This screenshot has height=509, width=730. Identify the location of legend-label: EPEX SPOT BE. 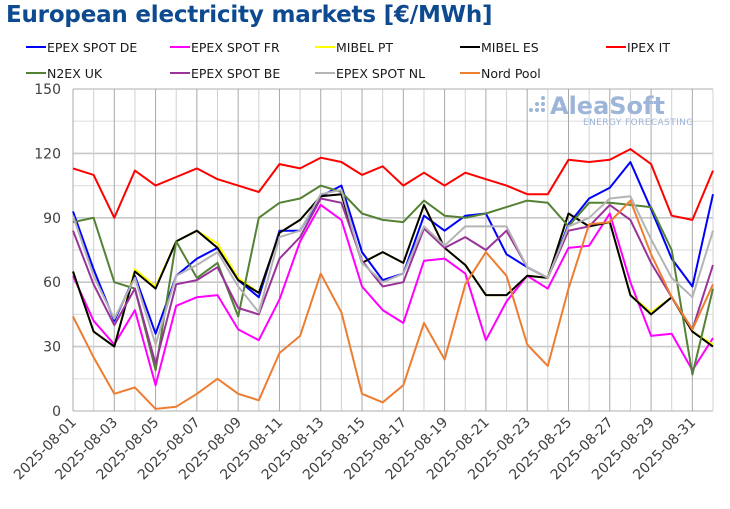
(235, 73).